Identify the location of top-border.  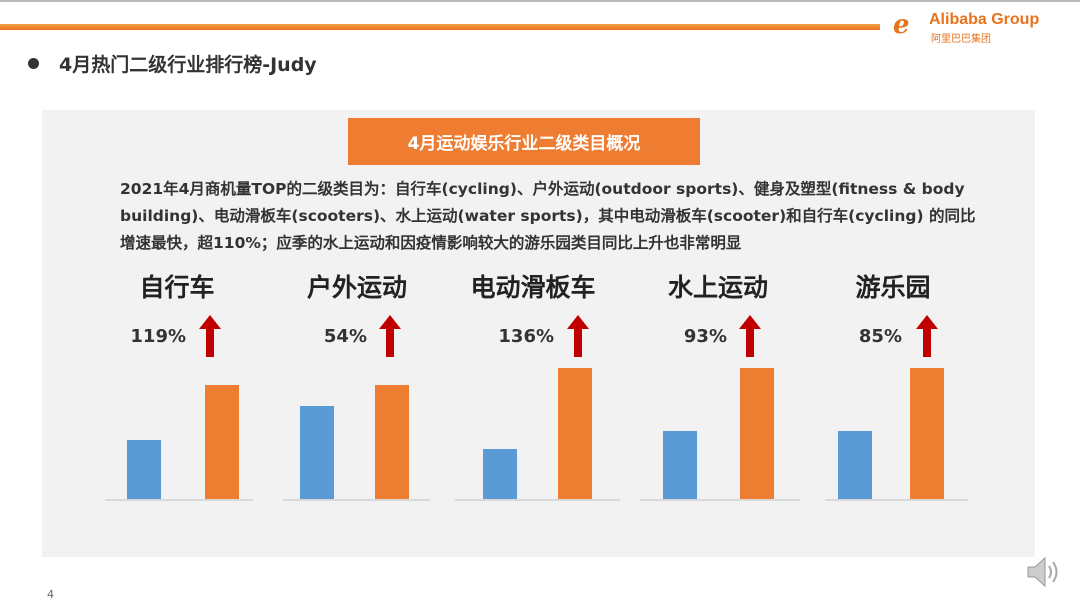
(540, 1).